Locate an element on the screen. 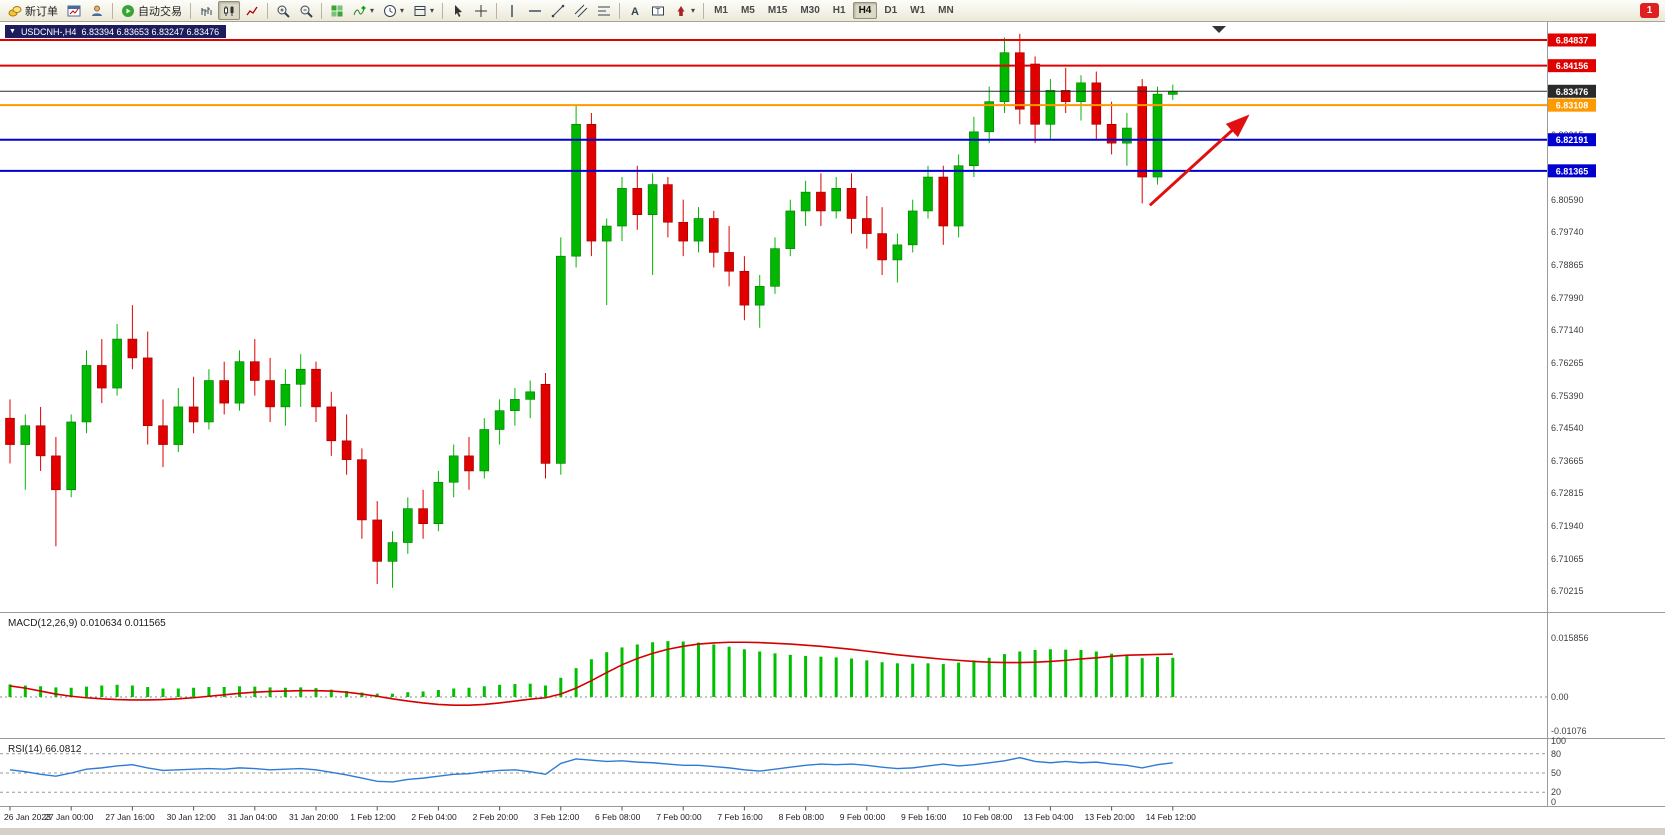 The image size is (1665, 835). trendline-button is located at coordinates (558, 10).